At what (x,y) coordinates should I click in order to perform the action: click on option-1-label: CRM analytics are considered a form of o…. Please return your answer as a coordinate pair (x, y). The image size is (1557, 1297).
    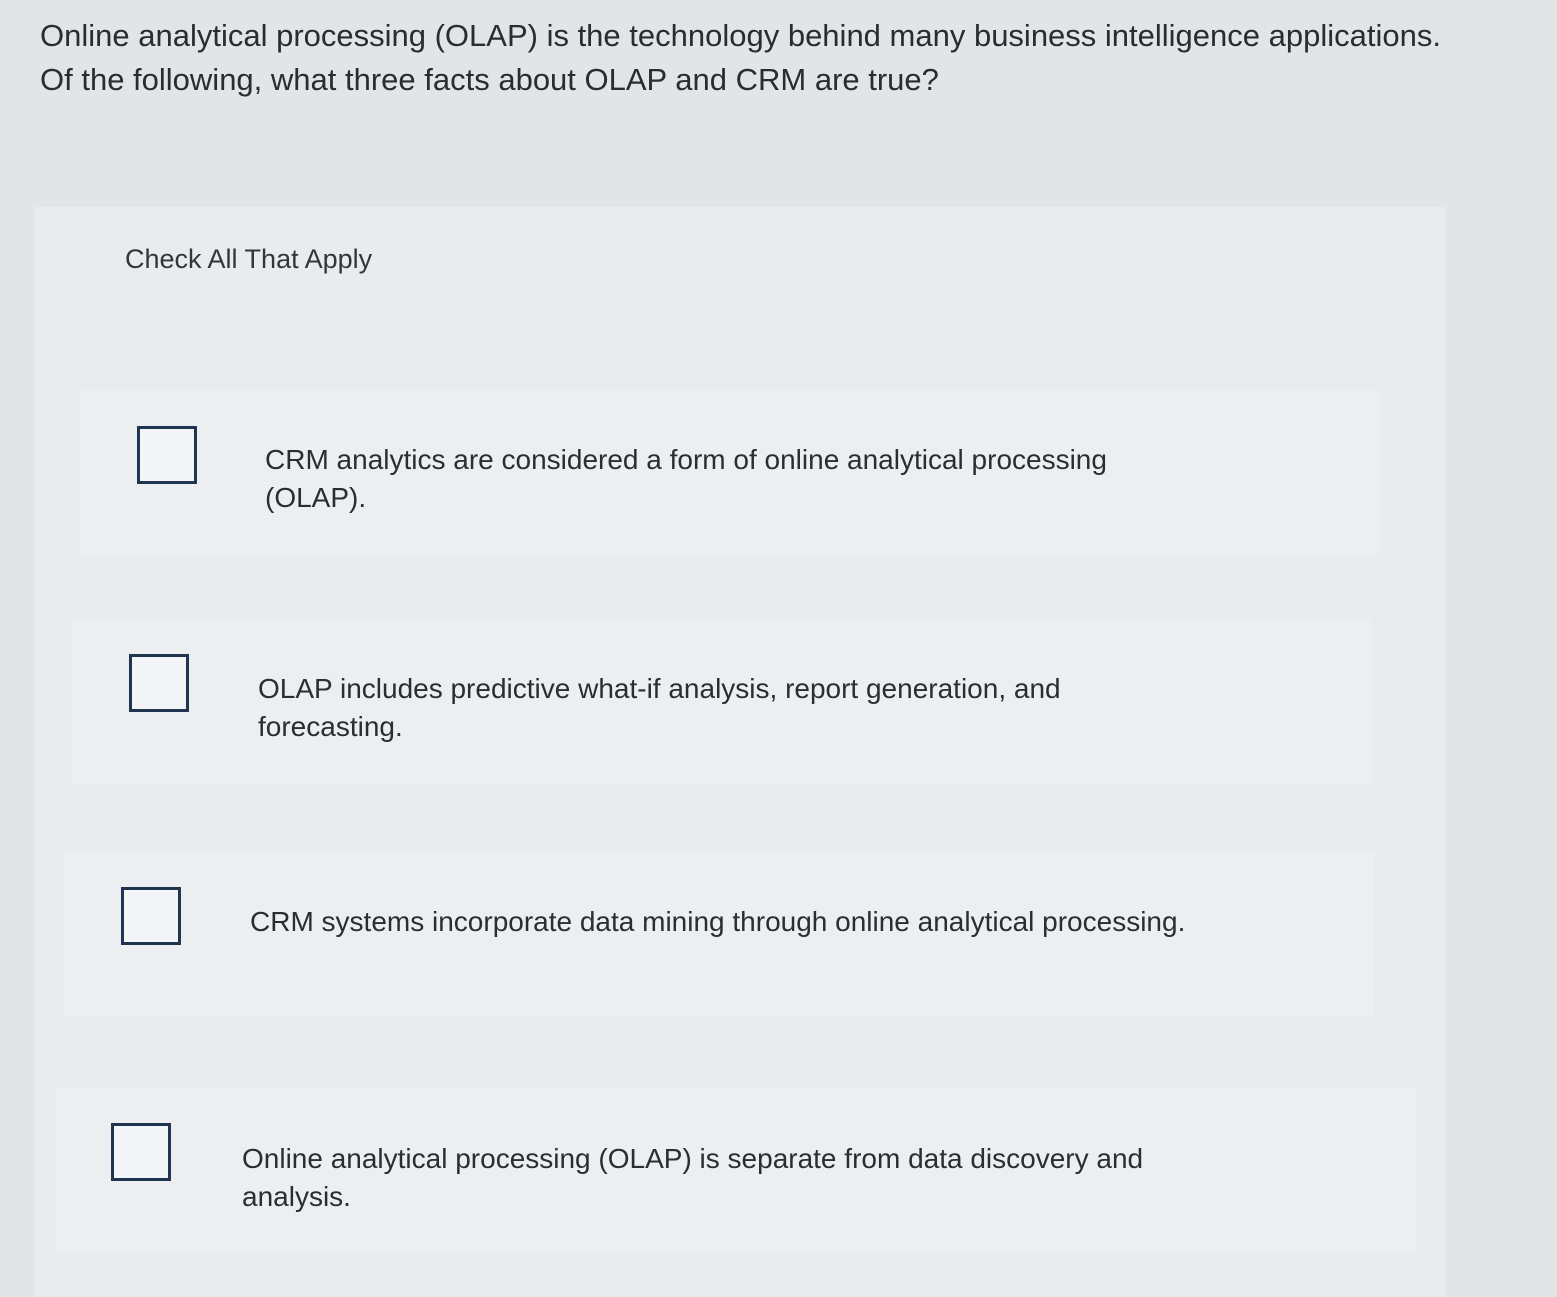
    Looking at the image, I should click on (686, 478).